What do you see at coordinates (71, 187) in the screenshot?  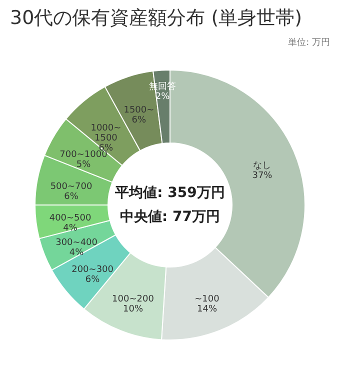 I see `slice-label: 500~700` at bounding box center [71, 187].